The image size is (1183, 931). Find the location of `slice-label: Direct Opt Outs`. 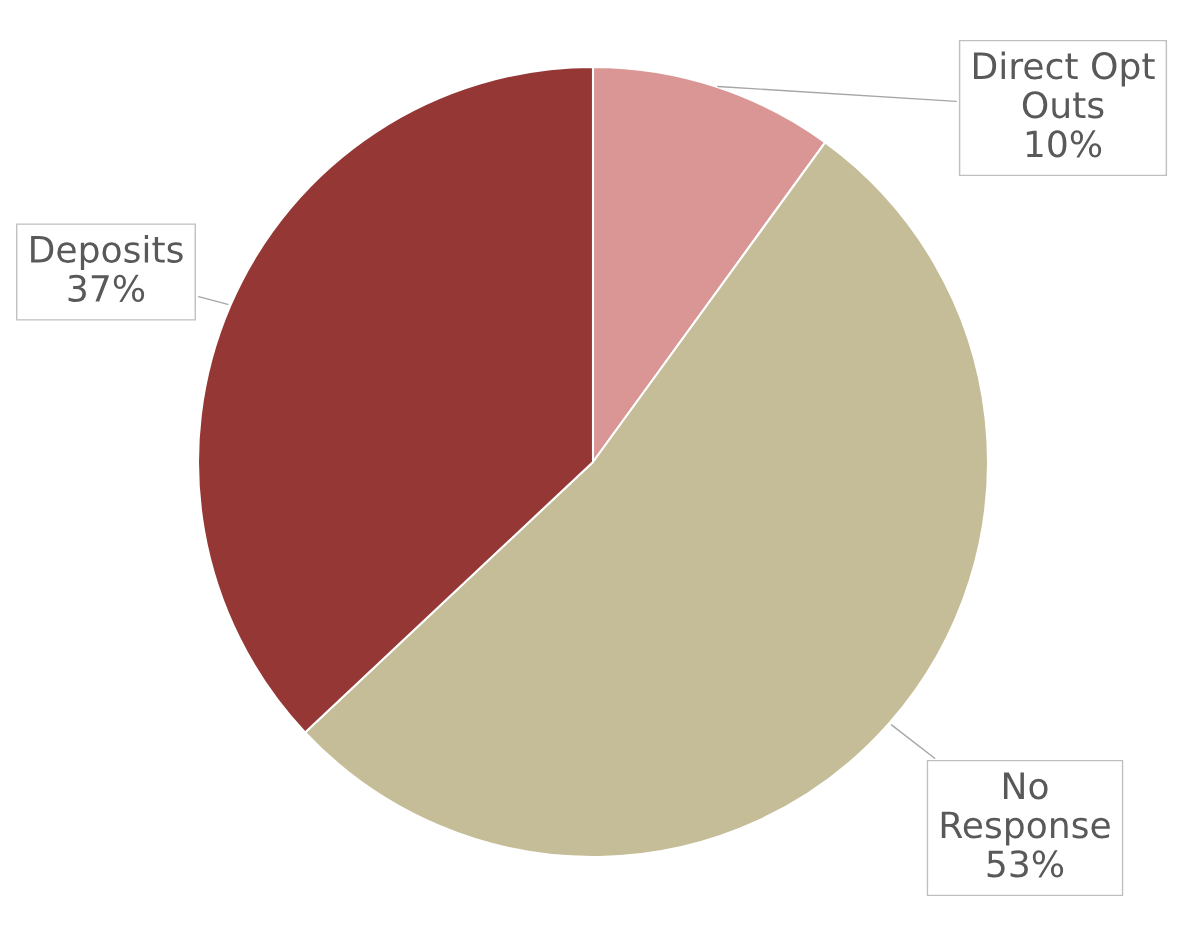

slice-label: Direct Opt Outs is located at coordinates (1064, 85).